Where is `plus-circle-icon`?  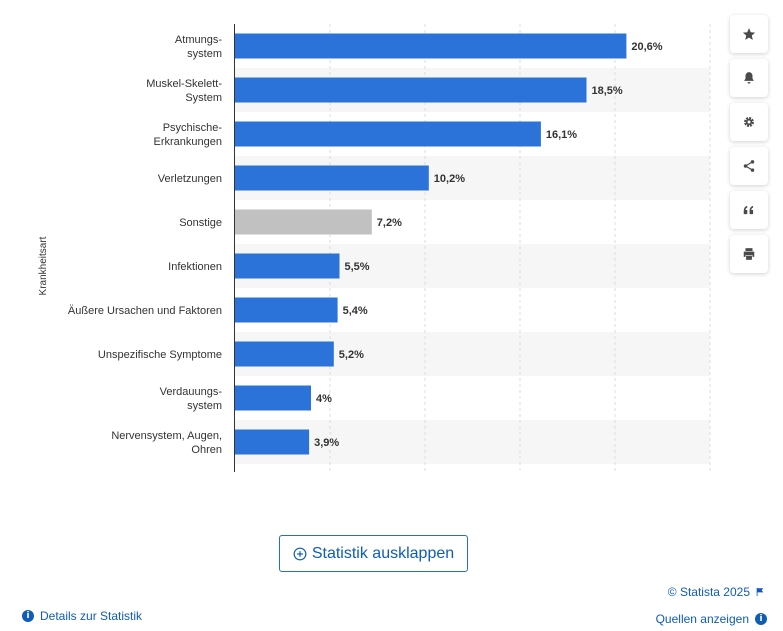 plus-circle-icon is located at coordinates (300, 553).